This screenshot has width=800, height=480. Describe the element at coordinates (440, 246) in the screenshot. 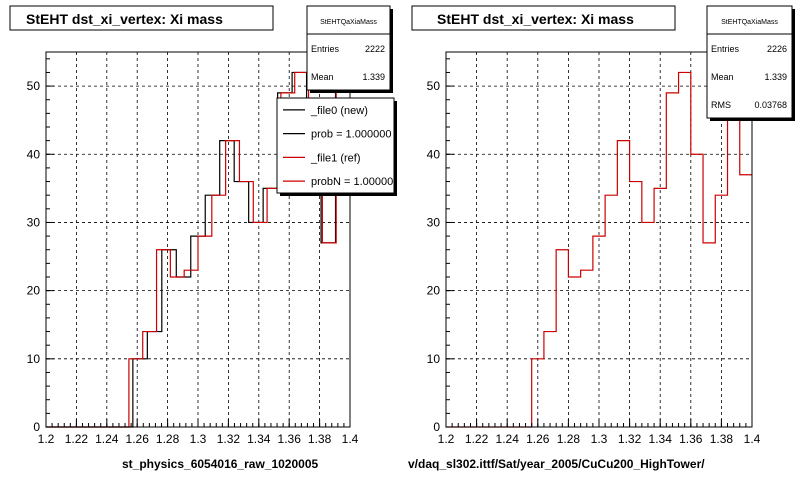

I see `right-y-axis: 0 10 20 30 40 50` at that location.